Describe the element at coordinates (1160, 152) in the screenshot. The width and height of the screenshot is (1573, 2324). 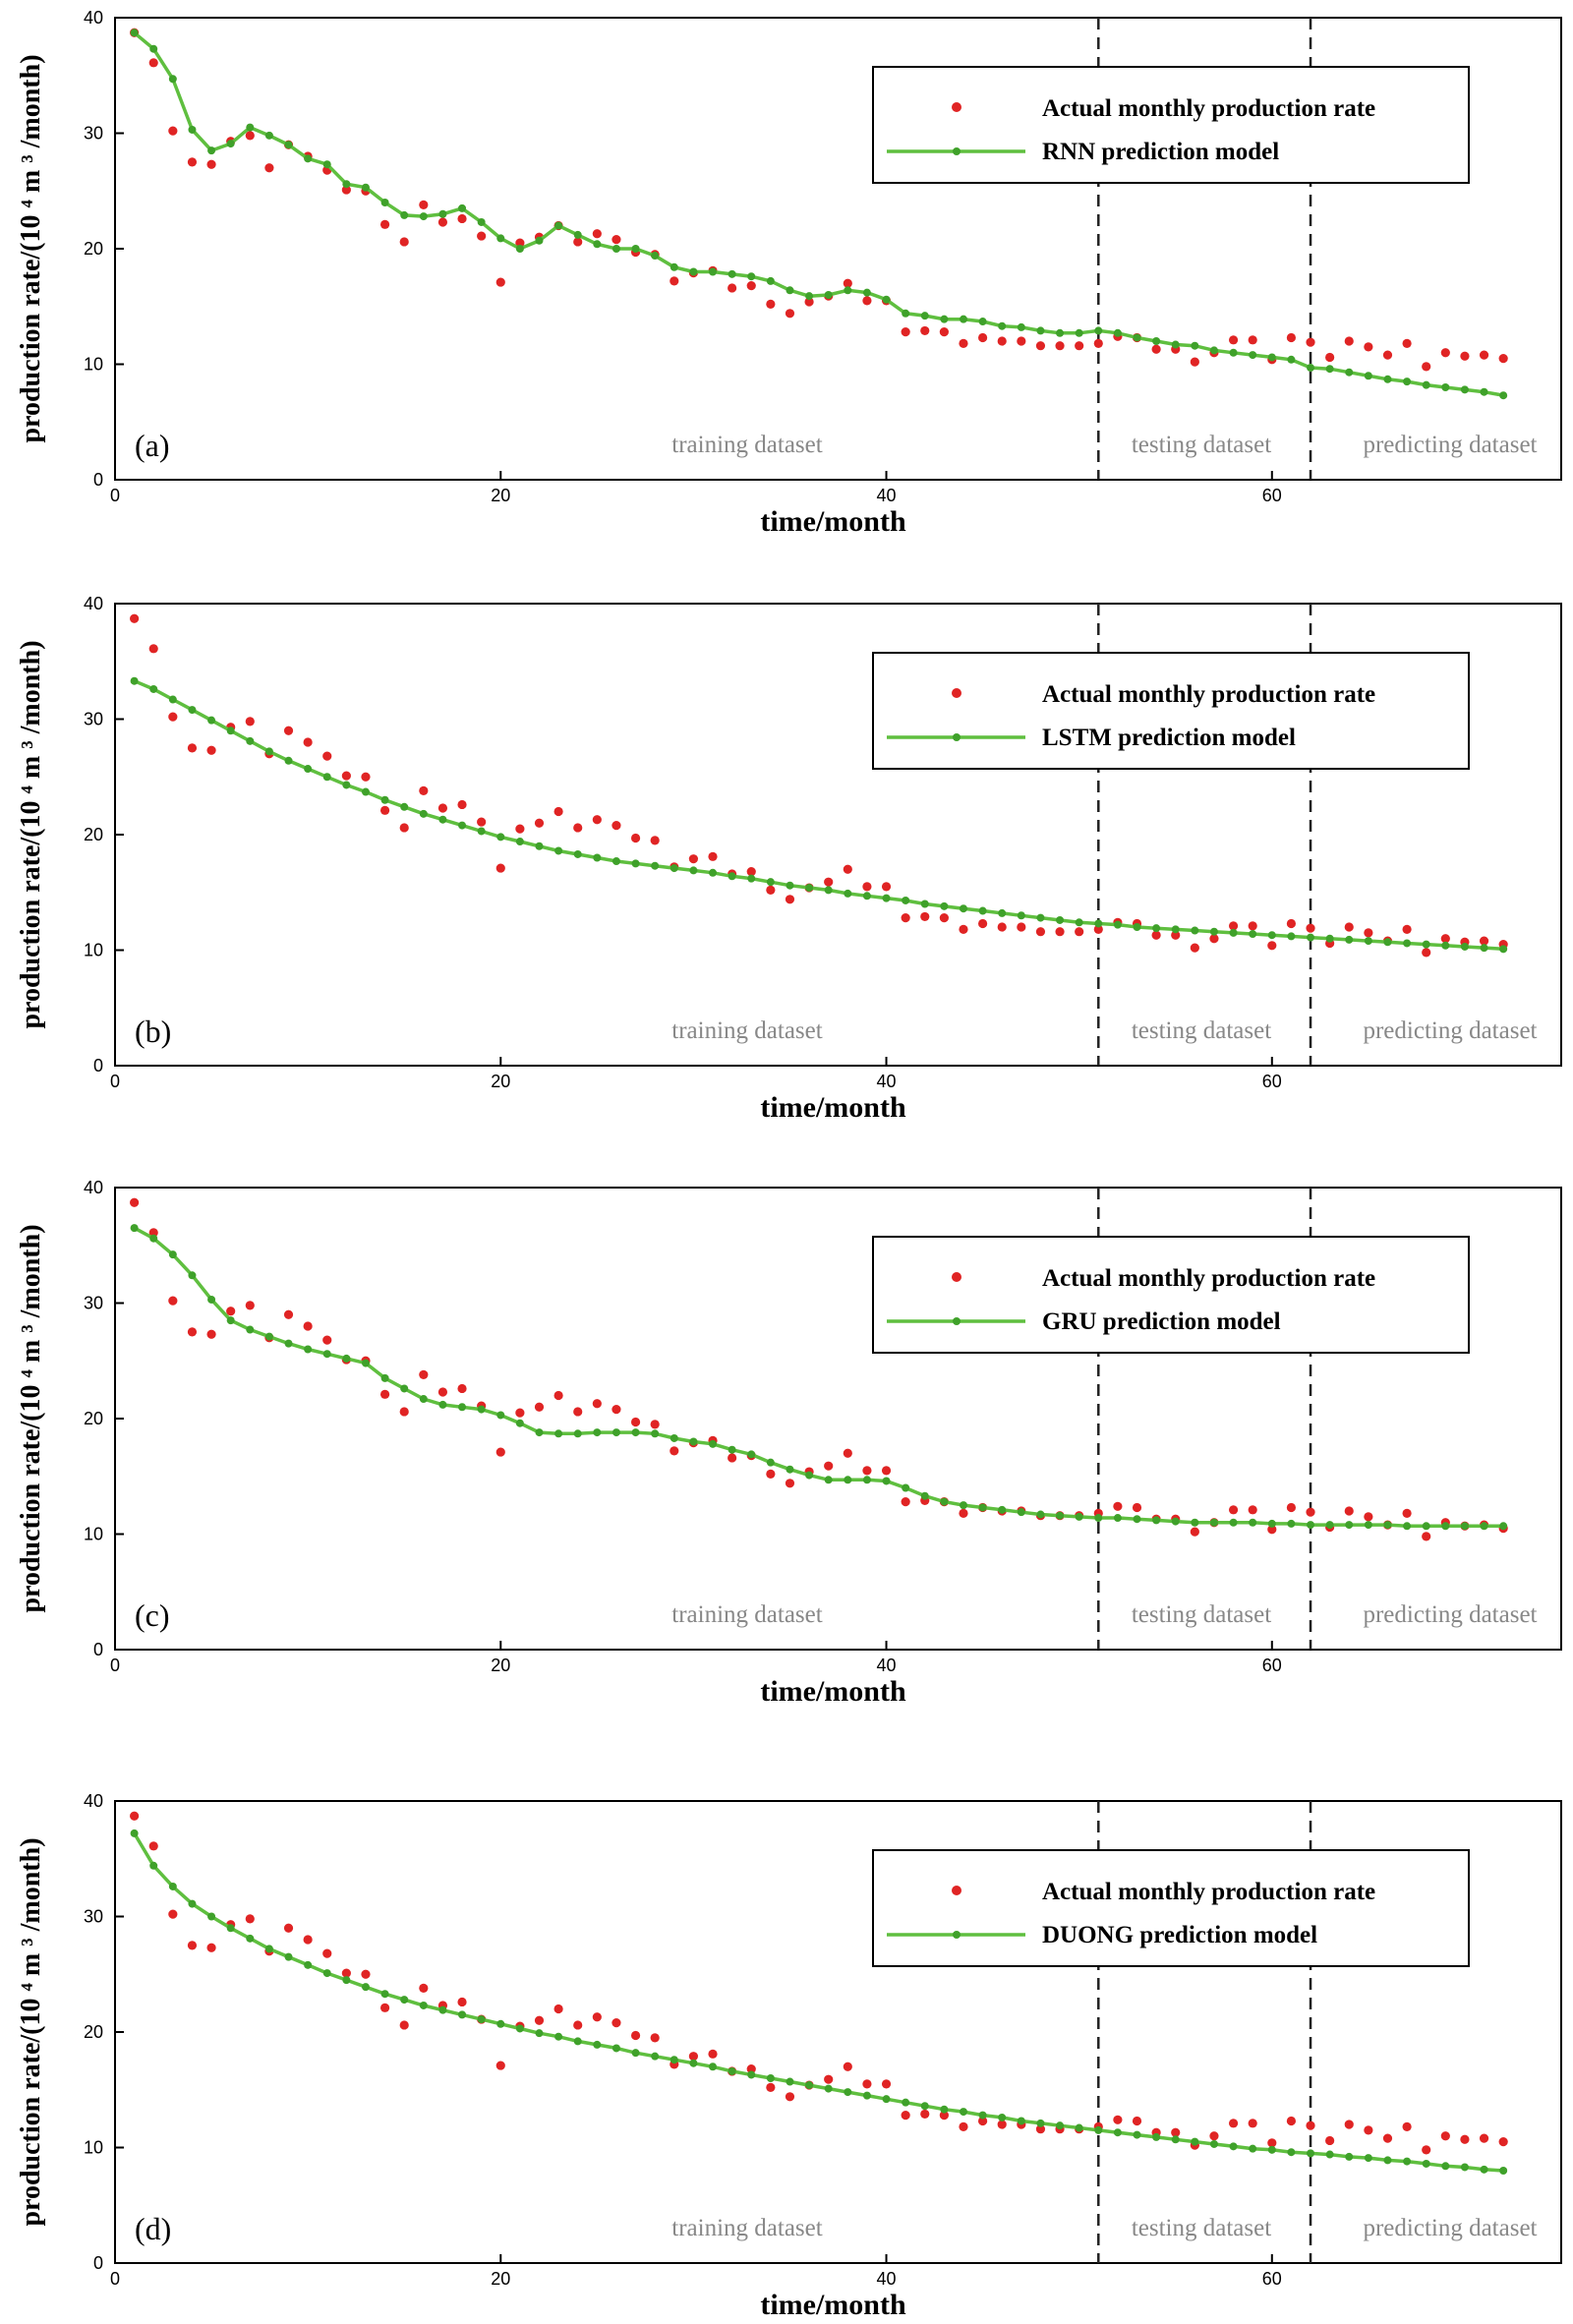
I see `legend-model-label: RNN prediction model` at that location.